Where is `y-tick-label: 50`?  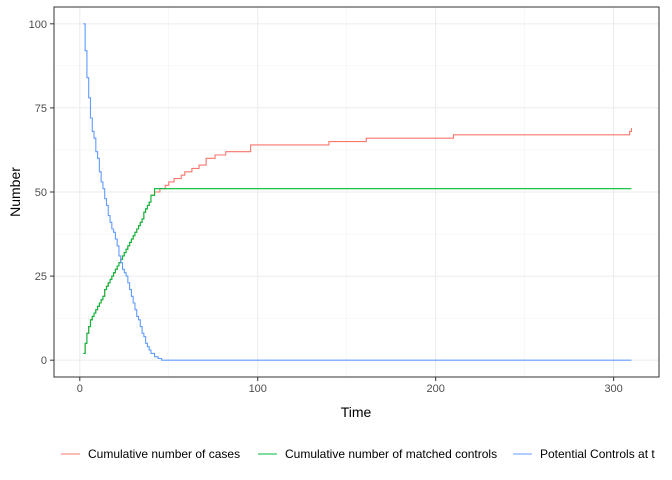 y-tick-label: 50 is located at coordinates (41, 193).